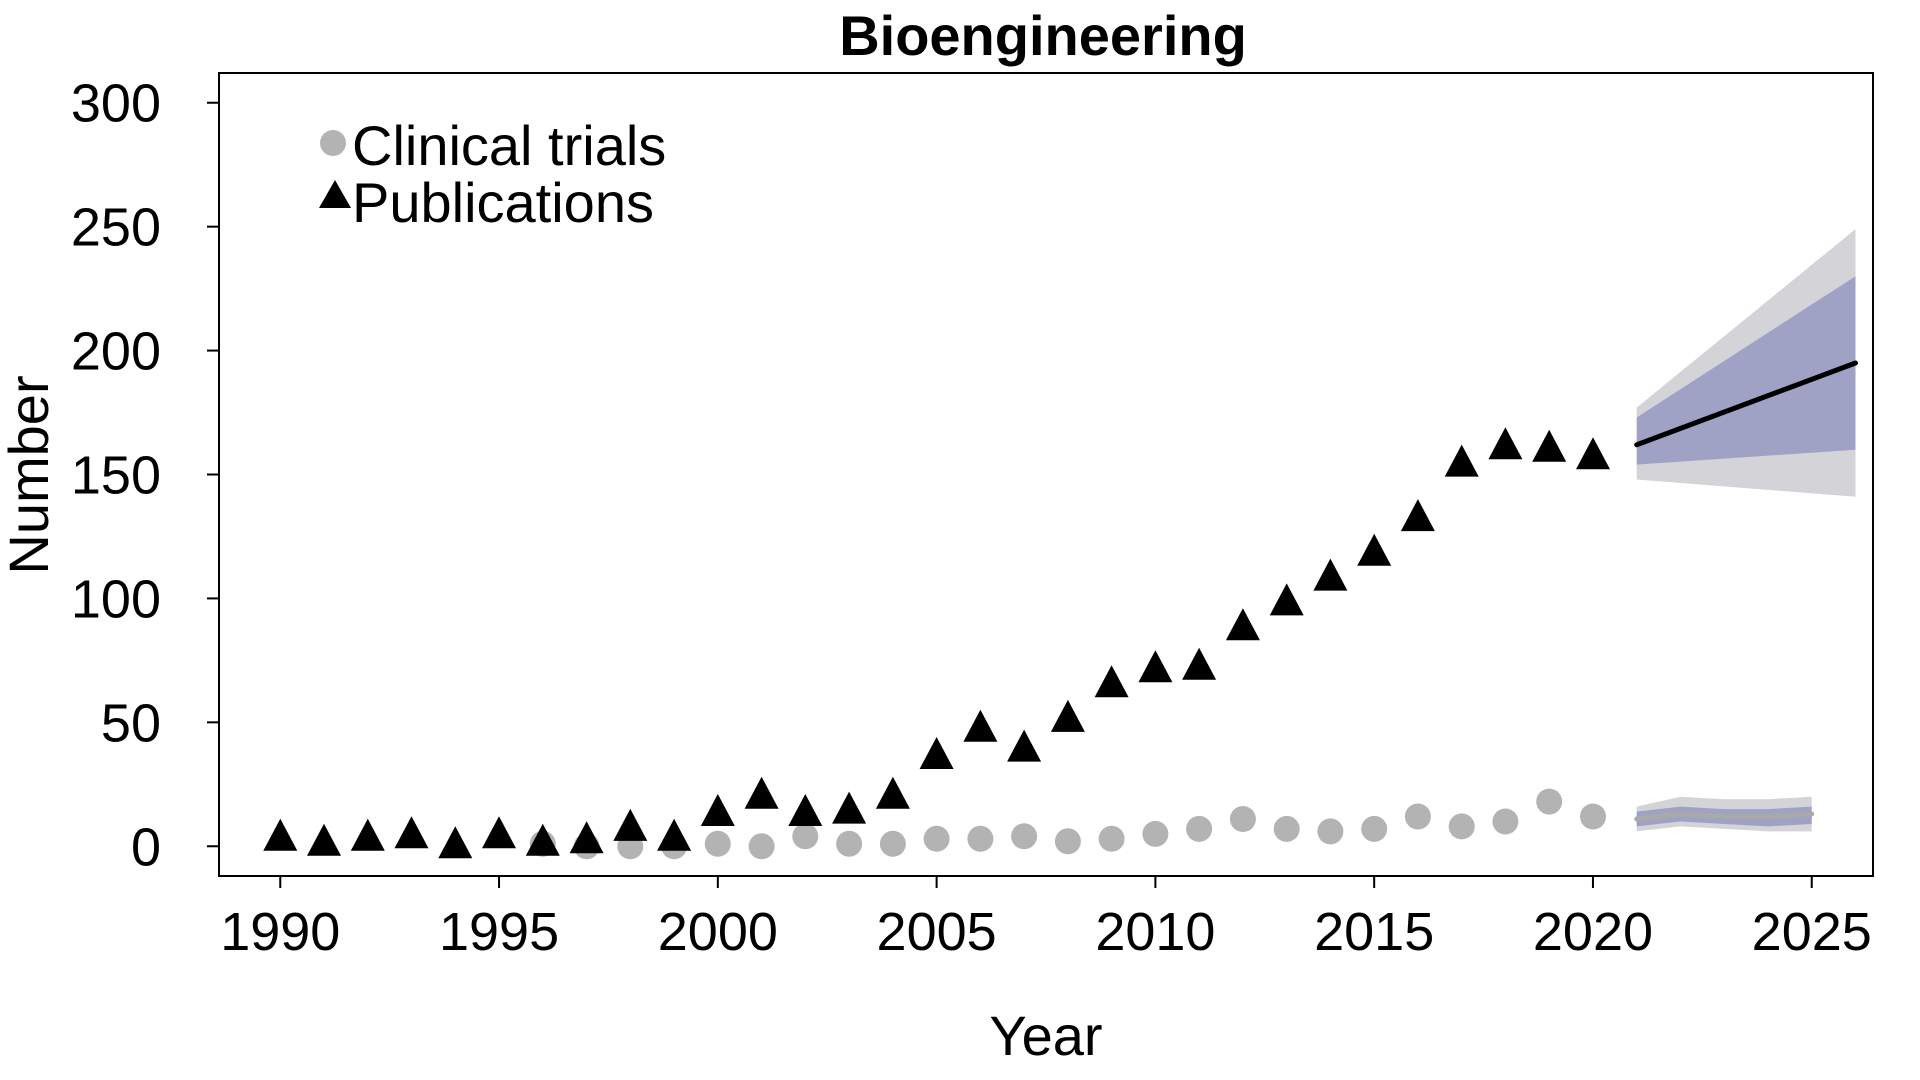 The image size is (1920, 1080). Describe the element at coordinates (805, 836) in the screenshot. I see `clinical-trials-point-2002` at that location.